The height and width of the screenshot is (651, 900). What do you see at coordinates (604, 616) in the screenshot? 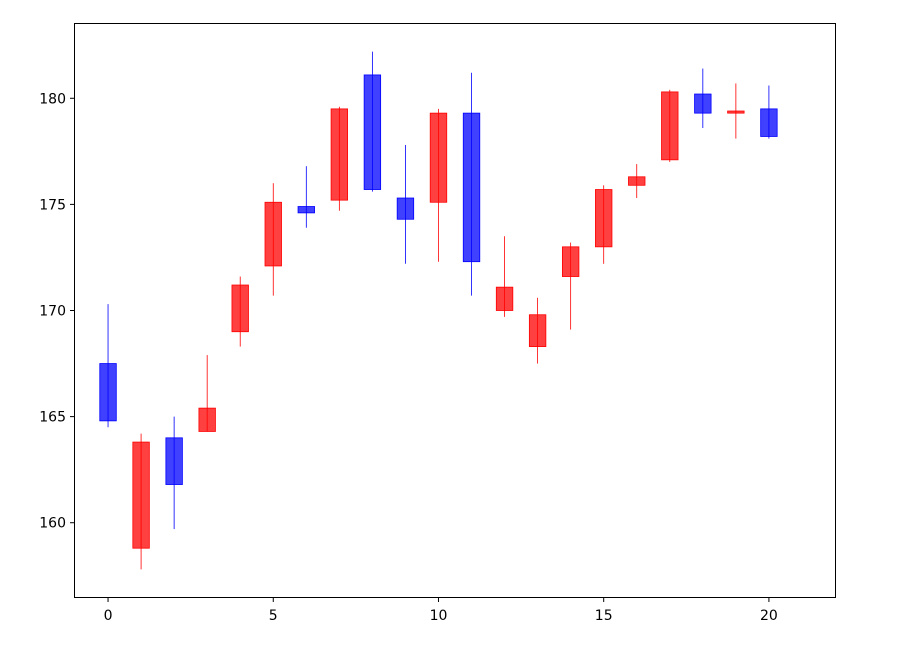
I see `x-tick-label: 15` at bounding box center [604, 616].